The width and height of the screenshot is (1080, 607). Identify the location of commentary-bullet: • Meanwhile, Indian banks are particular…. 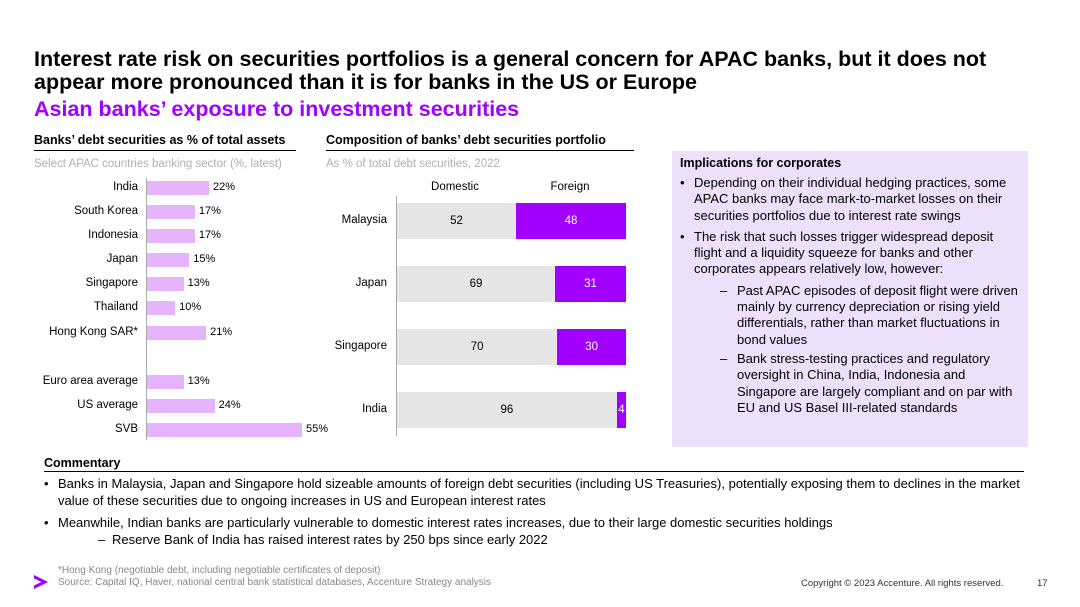
(438, 522).